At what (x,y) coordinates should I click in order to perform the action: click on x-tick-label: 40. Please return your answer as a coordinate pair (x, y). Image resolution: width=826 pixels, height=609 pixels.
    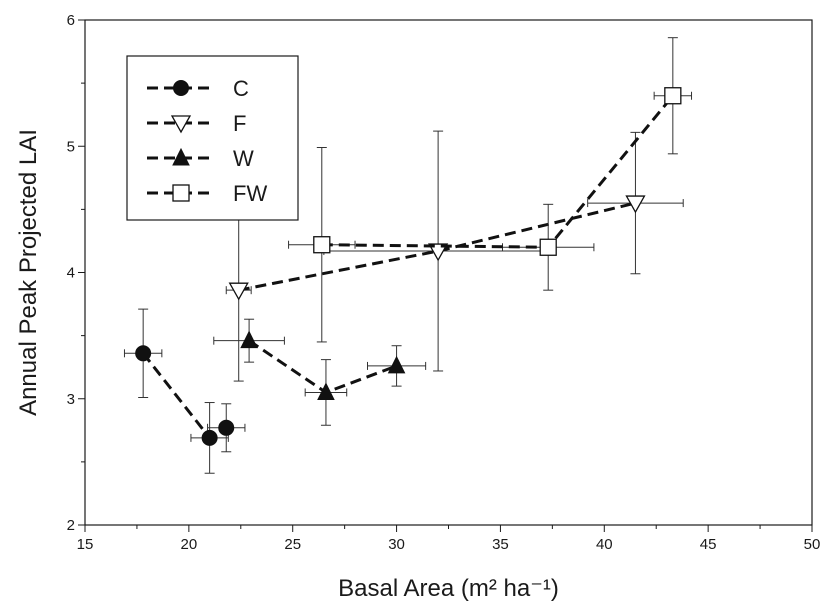
    Looking at the image, I should click on (604, 544).